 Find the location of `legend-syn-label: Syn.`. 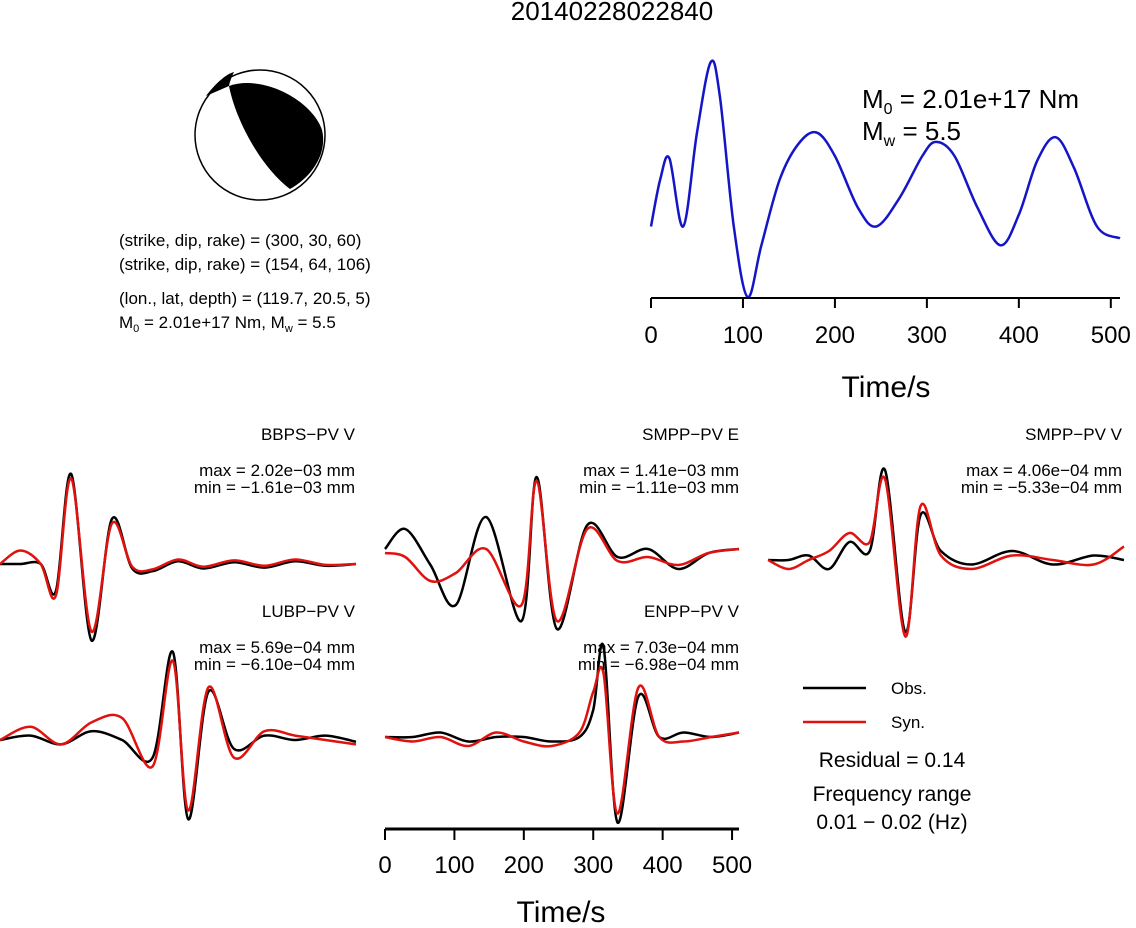

legend-syn-label: Syn. is located at coordinates (908, 722).